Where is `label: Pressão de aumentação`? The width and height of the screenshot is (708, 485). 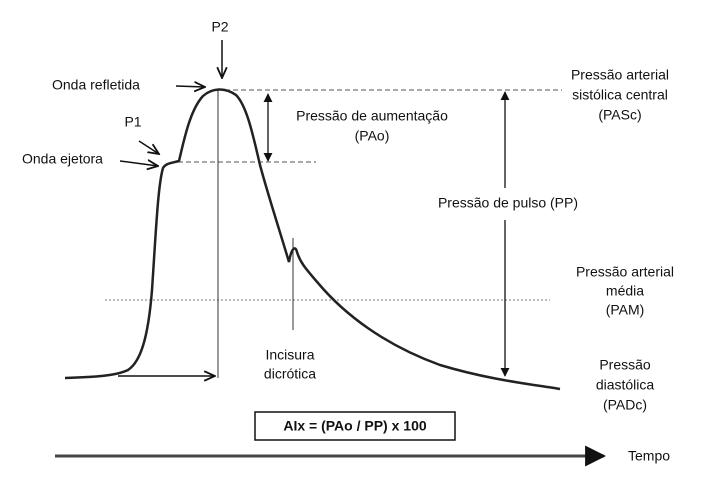
label: Pressão de aumentação is located at coordinates (372, 116).